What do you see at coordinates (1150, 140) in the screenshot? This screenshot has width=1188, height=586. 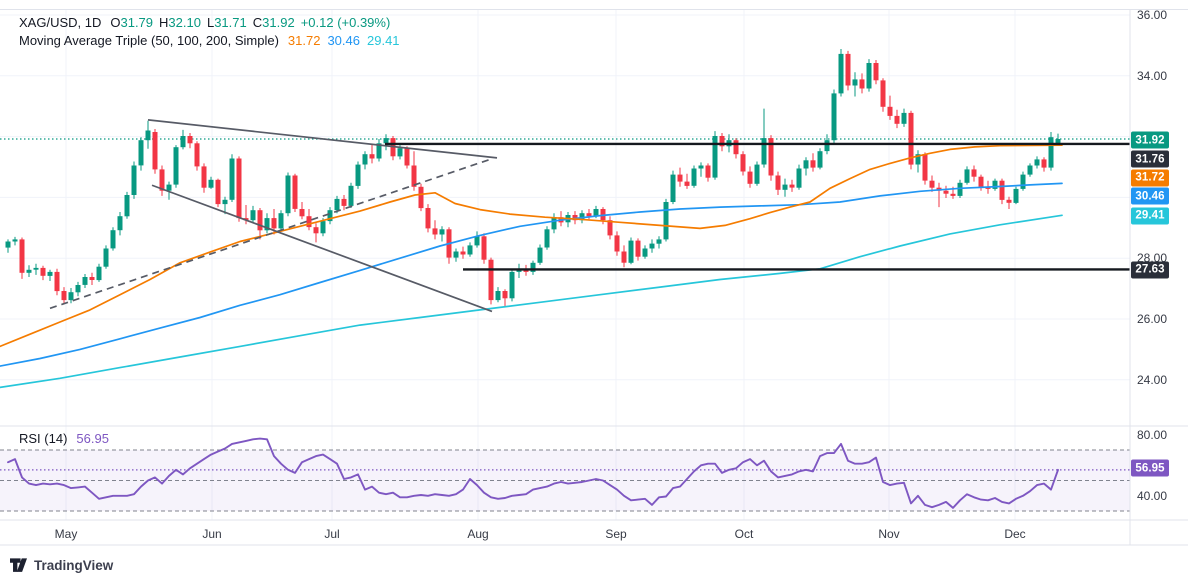 I see `price-badge-last-price: 31.92` at bounding box center [1150, 140].